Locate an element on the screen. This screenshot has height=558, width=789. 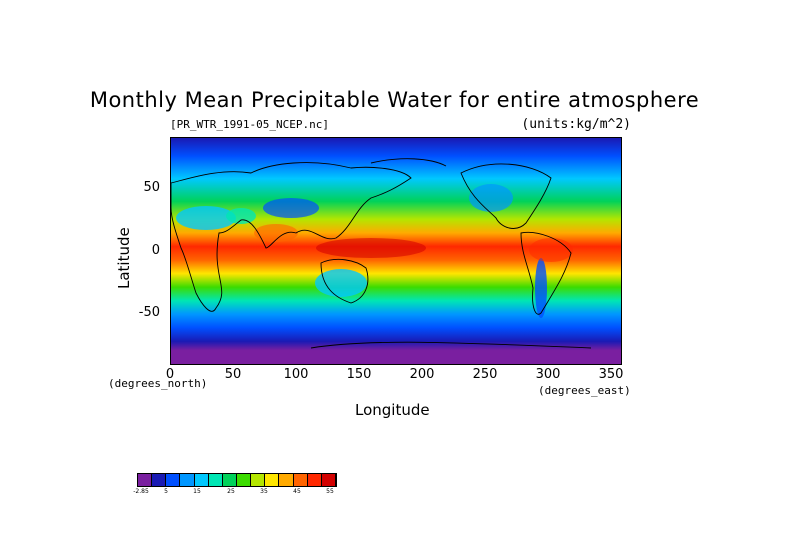
y-axis-unit: (degrees_north) is located at coordinates (158, 383).